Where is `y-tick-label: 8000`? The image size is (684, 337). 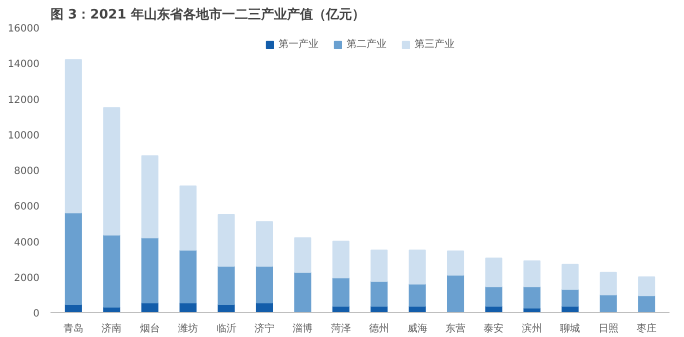 y-tick-label: 8000 is located at coordinates (27, 171).